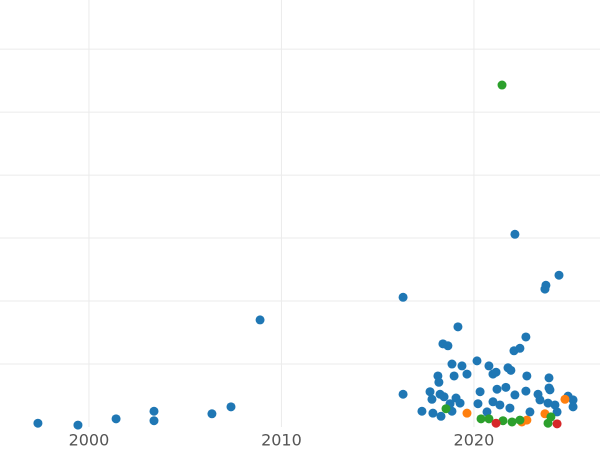 This screenshot has height=450, width=600. What do you see at coordinates (474, 440) in the screenshot?
I see `x-tick-label: 2020` at bounding box center [474, 440].